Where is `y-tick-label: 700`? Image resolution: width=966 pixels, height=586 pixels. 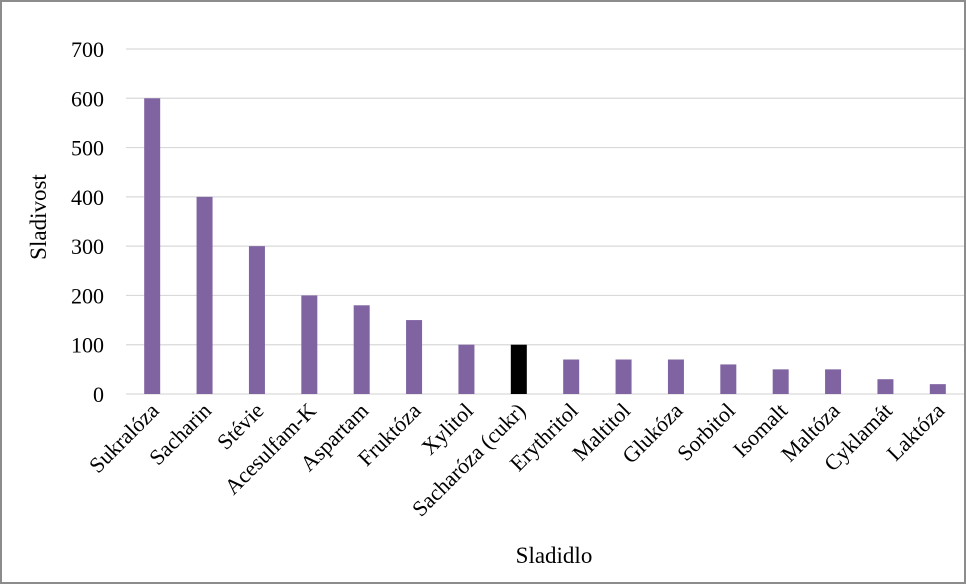 y-tick-label: 700 is located at coordinates (87, 49).